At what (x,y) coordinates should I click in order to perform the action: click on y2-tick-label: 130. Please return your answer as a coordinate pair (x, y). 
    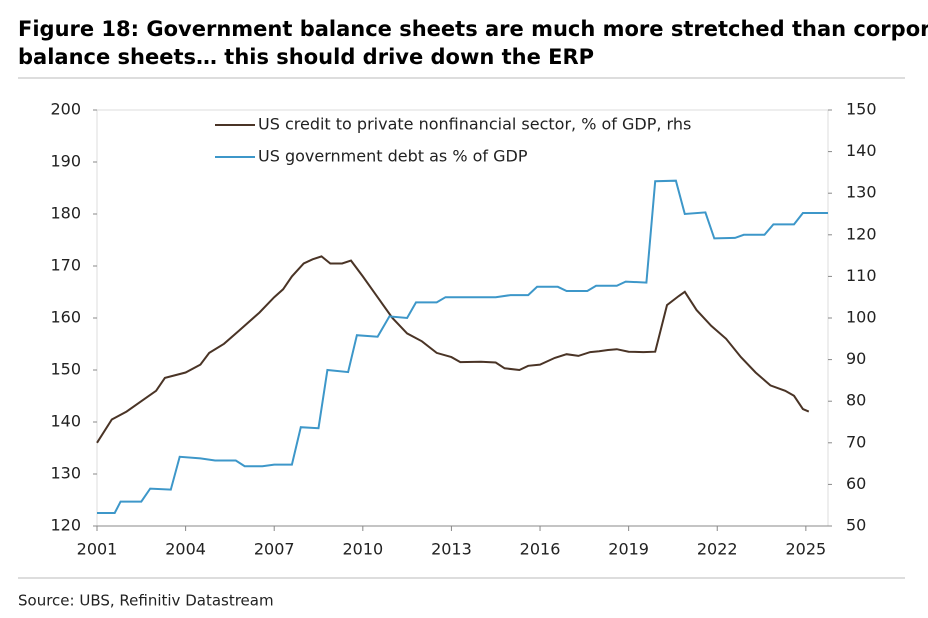
    Looking at the image, I should click on (861, 192).